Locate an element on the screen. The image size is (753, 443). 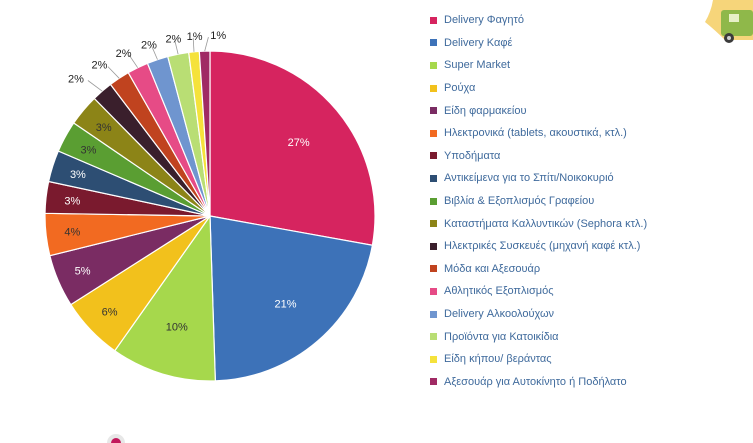
legend-item: Μόδα και Αξεσουάρ is located at coordinates (538, 269).